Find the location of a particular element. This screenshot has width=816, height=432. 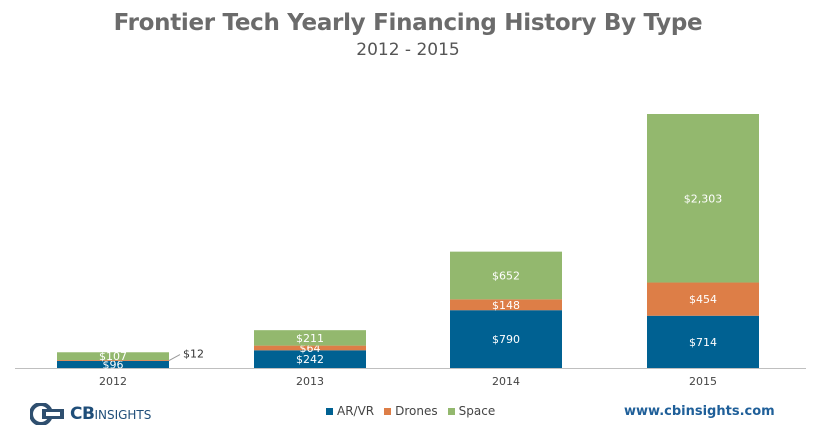

data-label-arvr-2012: $96 is located at coordinates (113, 364).